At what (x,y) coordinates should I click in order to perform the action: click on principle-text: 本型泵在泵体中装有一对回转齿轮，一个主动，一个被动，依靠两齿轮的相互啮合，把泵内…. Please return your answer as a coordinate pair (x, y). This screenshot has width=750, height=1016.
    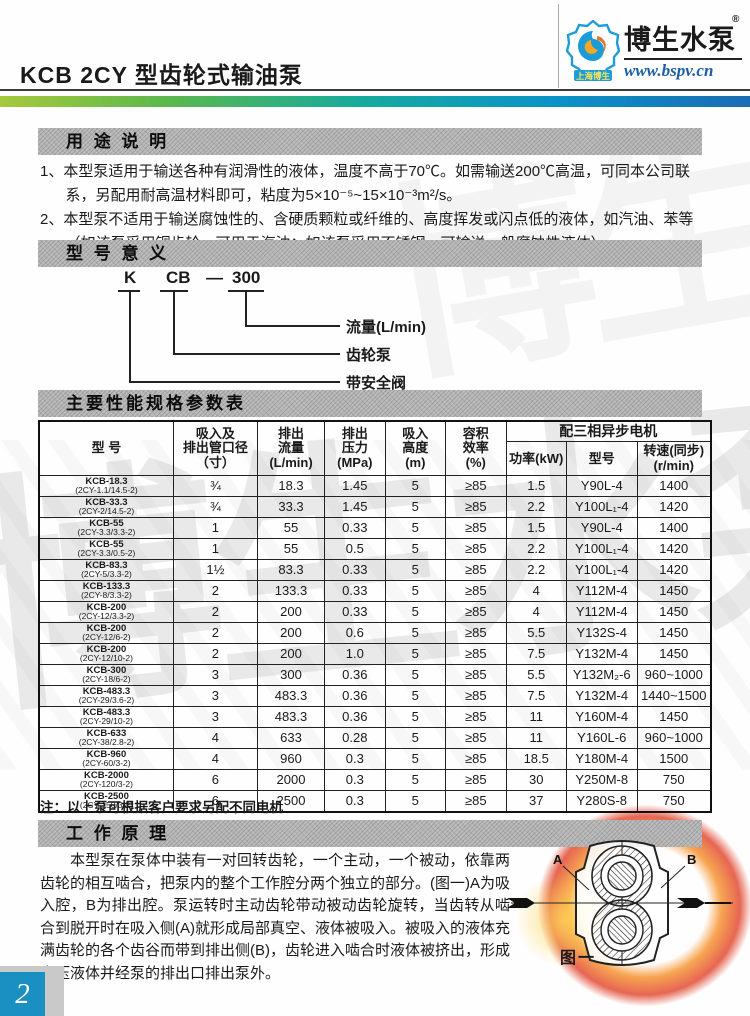
    Looking at the image, I should click on (275, 917).